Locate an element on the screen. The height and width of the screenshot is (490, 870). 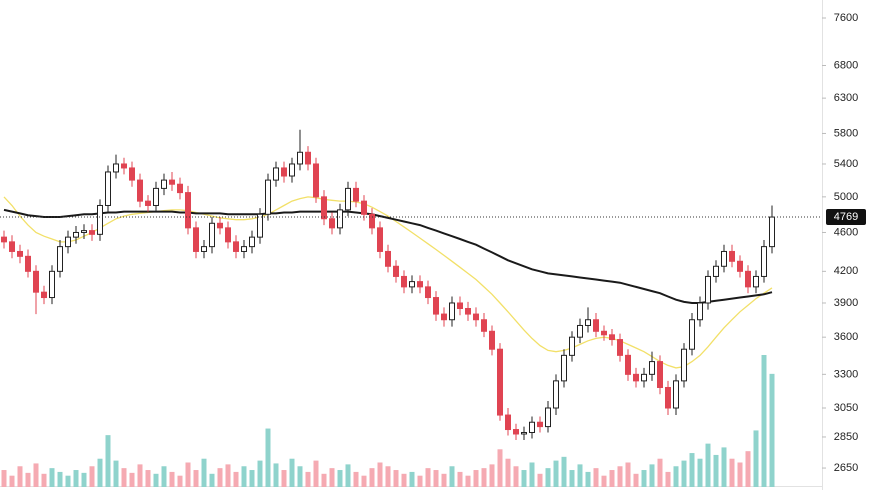
y-tick-label: 5400 is located at coordinates (846, 164).